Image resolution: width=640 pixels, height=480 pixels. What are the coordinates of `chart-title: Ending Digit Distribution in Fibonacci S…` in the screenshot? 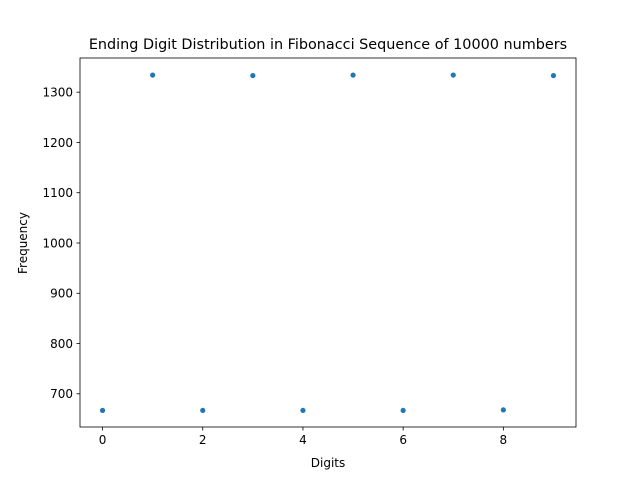 It's located at (328, 45).